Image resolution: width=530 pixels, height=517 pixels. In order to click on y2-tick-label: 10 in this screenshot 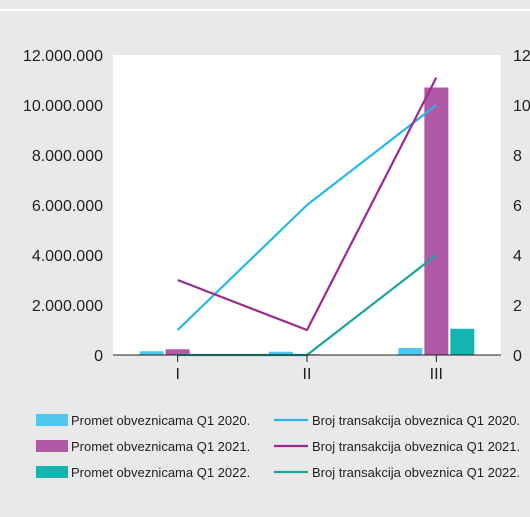, I will do `click(521, 106)`.